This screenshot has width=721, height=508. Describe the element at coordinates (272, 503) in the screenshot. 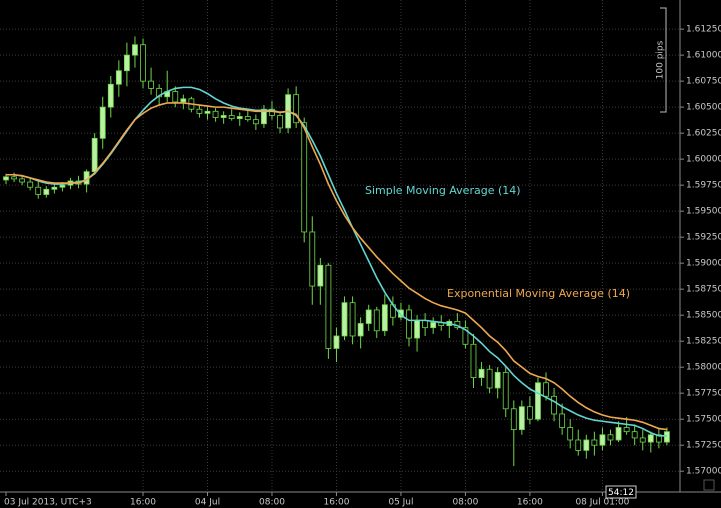

I see `x-tick-label: 08:00` at that location.